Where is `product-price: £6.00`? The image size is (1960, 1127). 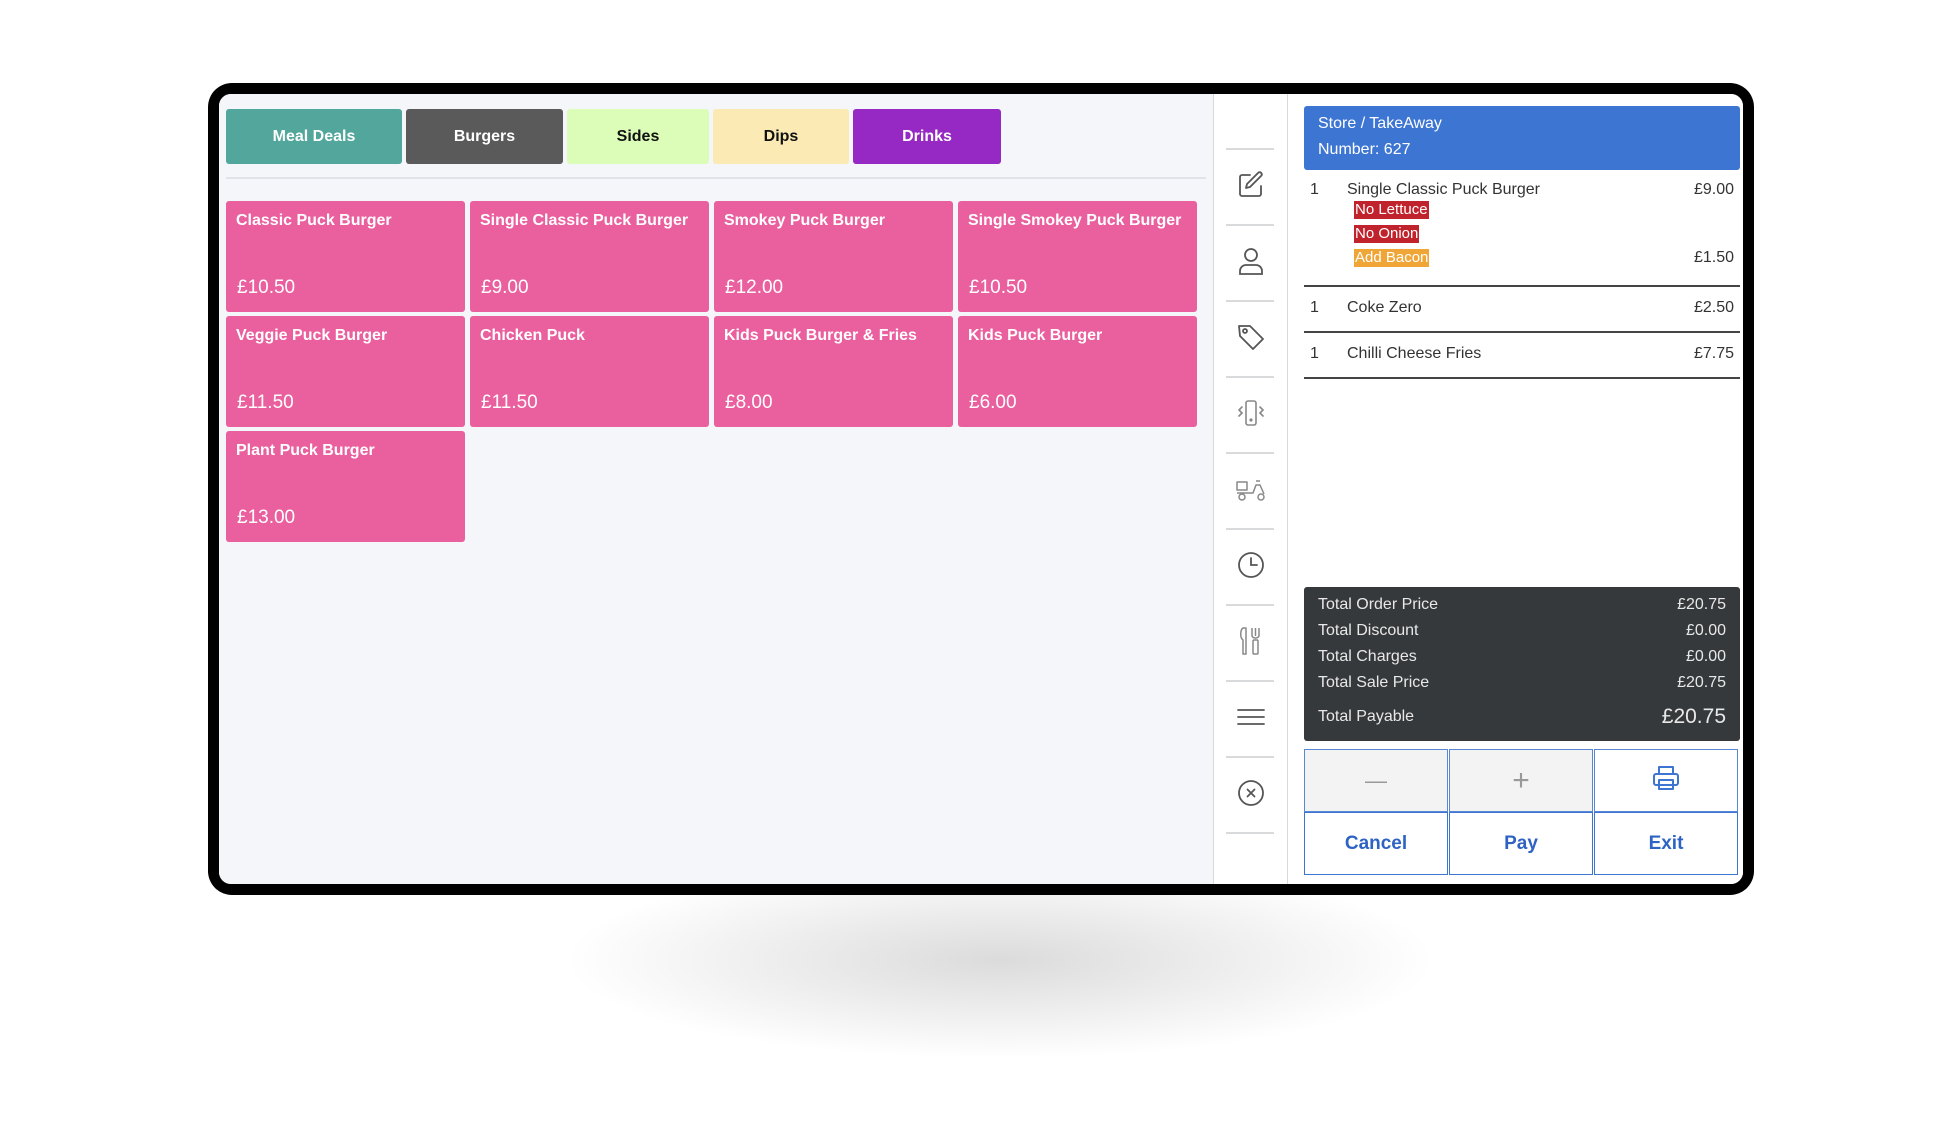 product-price: £6.00 is located at coordinates (993, 402).